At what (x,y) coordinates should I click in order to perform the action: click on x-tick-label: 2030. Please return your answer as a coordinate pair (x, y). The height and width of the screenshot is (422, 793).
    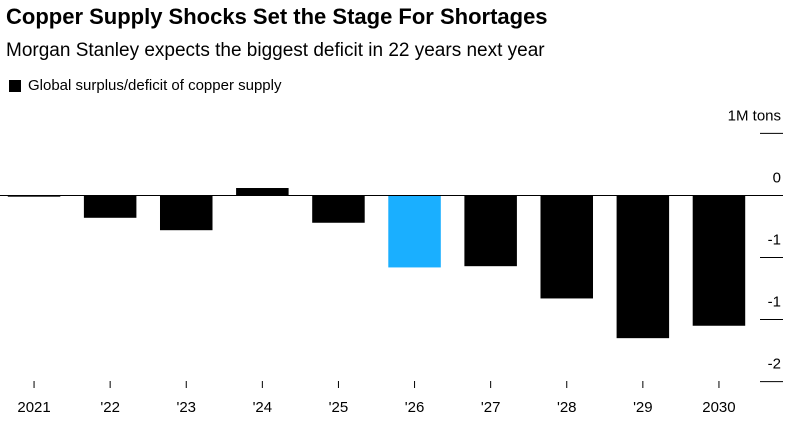
    Looking at the image, I should click on (718, 407).